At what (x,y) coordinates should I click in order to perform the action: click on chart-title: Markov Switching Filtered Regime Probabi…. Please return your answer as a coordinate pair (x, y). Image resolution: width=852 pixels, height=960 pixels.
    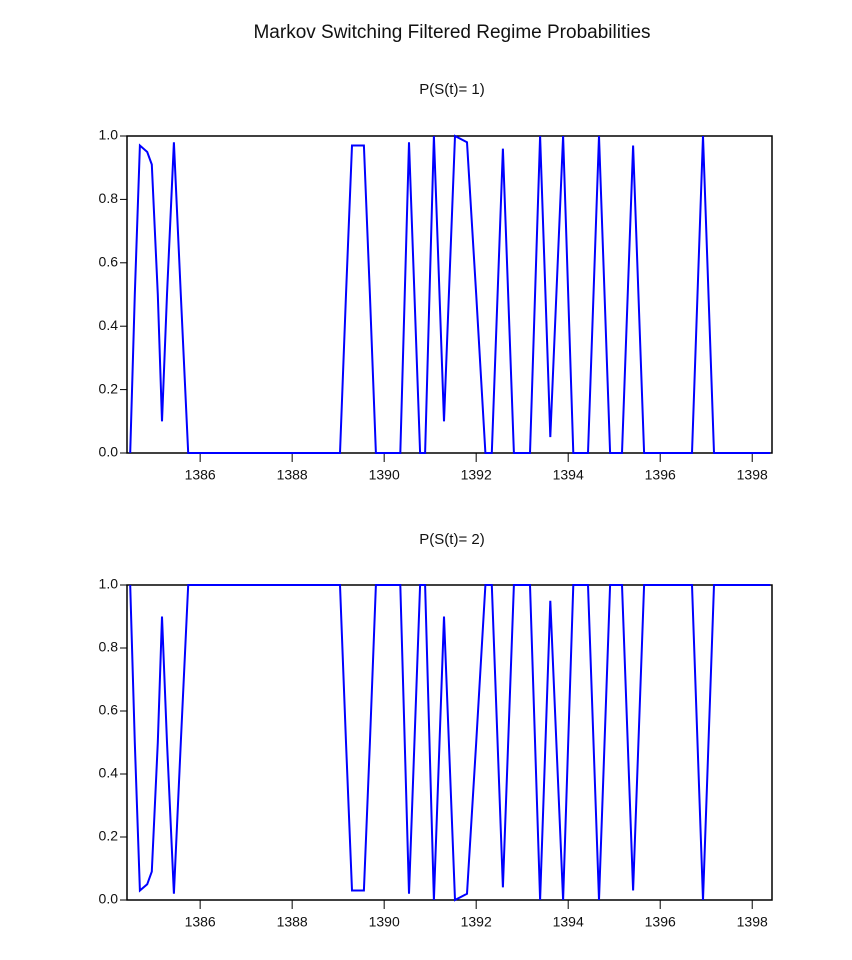
    Looking at the image, I should click on (451, 32).